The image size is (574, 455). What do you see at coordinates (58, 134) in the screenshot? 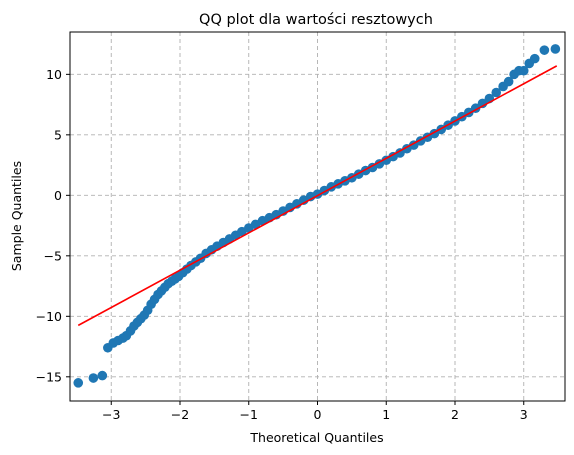
I see `y-tick-label: 5` at bounding box center [58, 134].